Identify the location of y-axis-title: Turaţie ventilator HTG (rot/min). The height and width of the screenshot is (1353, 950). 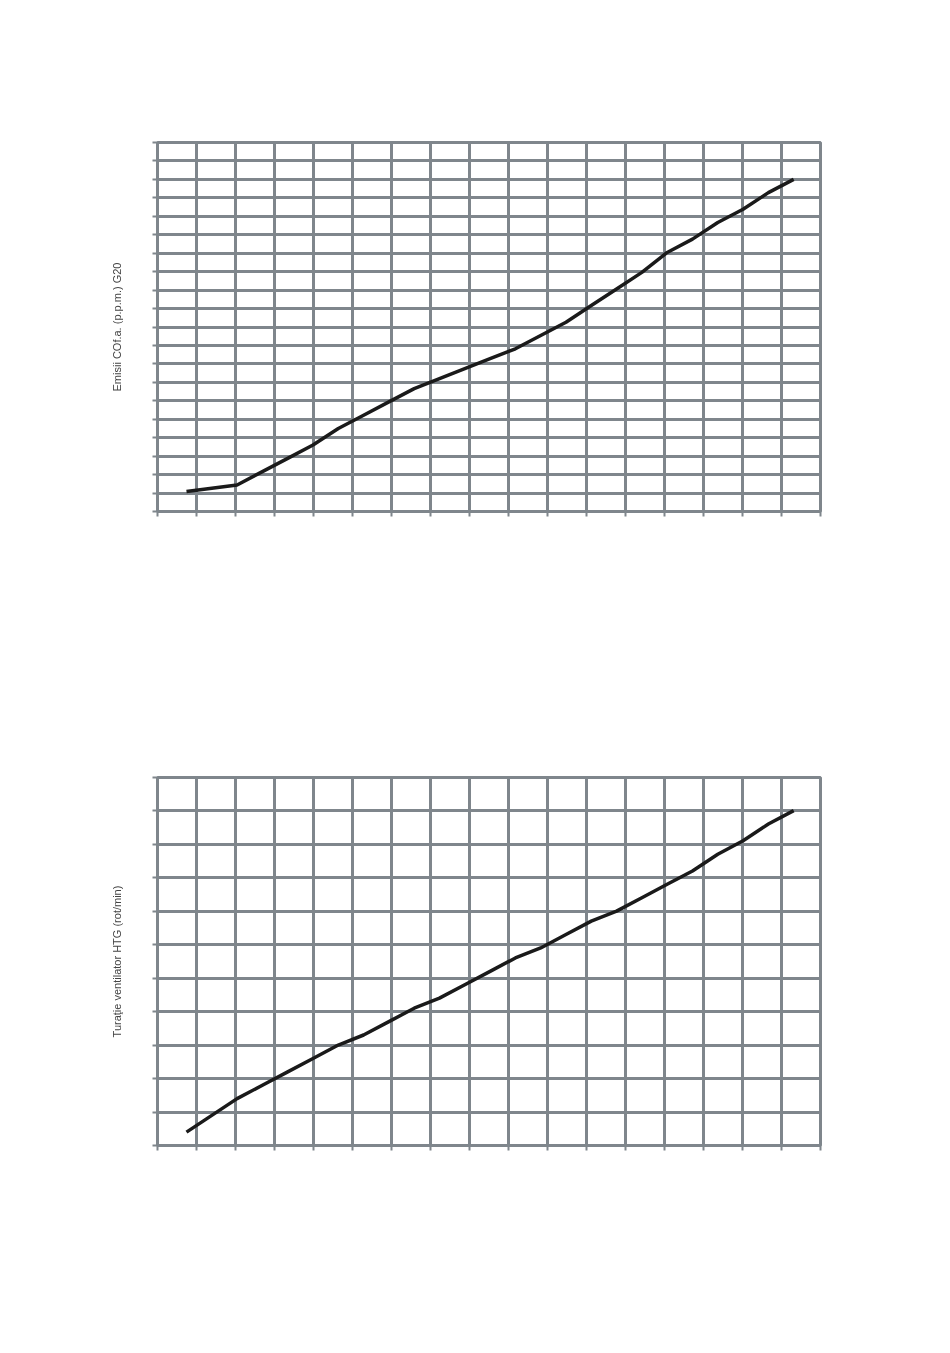
(116, 961).